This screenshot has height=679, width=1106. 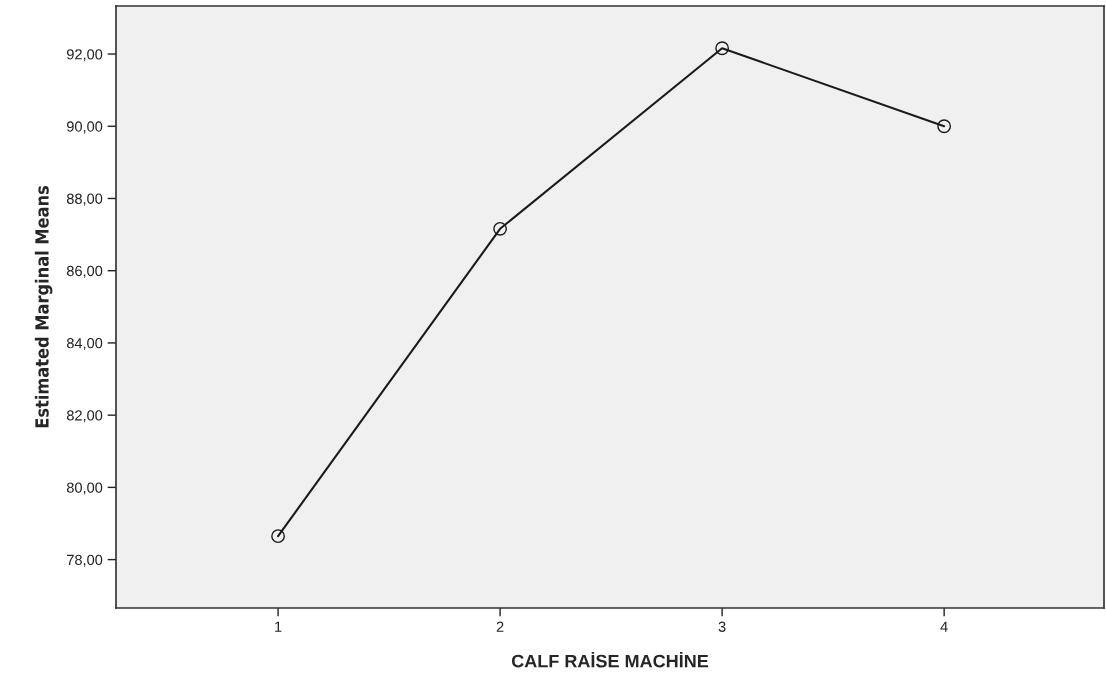 I want to click on x-tick-label: 2, so click(x=500, y=626).